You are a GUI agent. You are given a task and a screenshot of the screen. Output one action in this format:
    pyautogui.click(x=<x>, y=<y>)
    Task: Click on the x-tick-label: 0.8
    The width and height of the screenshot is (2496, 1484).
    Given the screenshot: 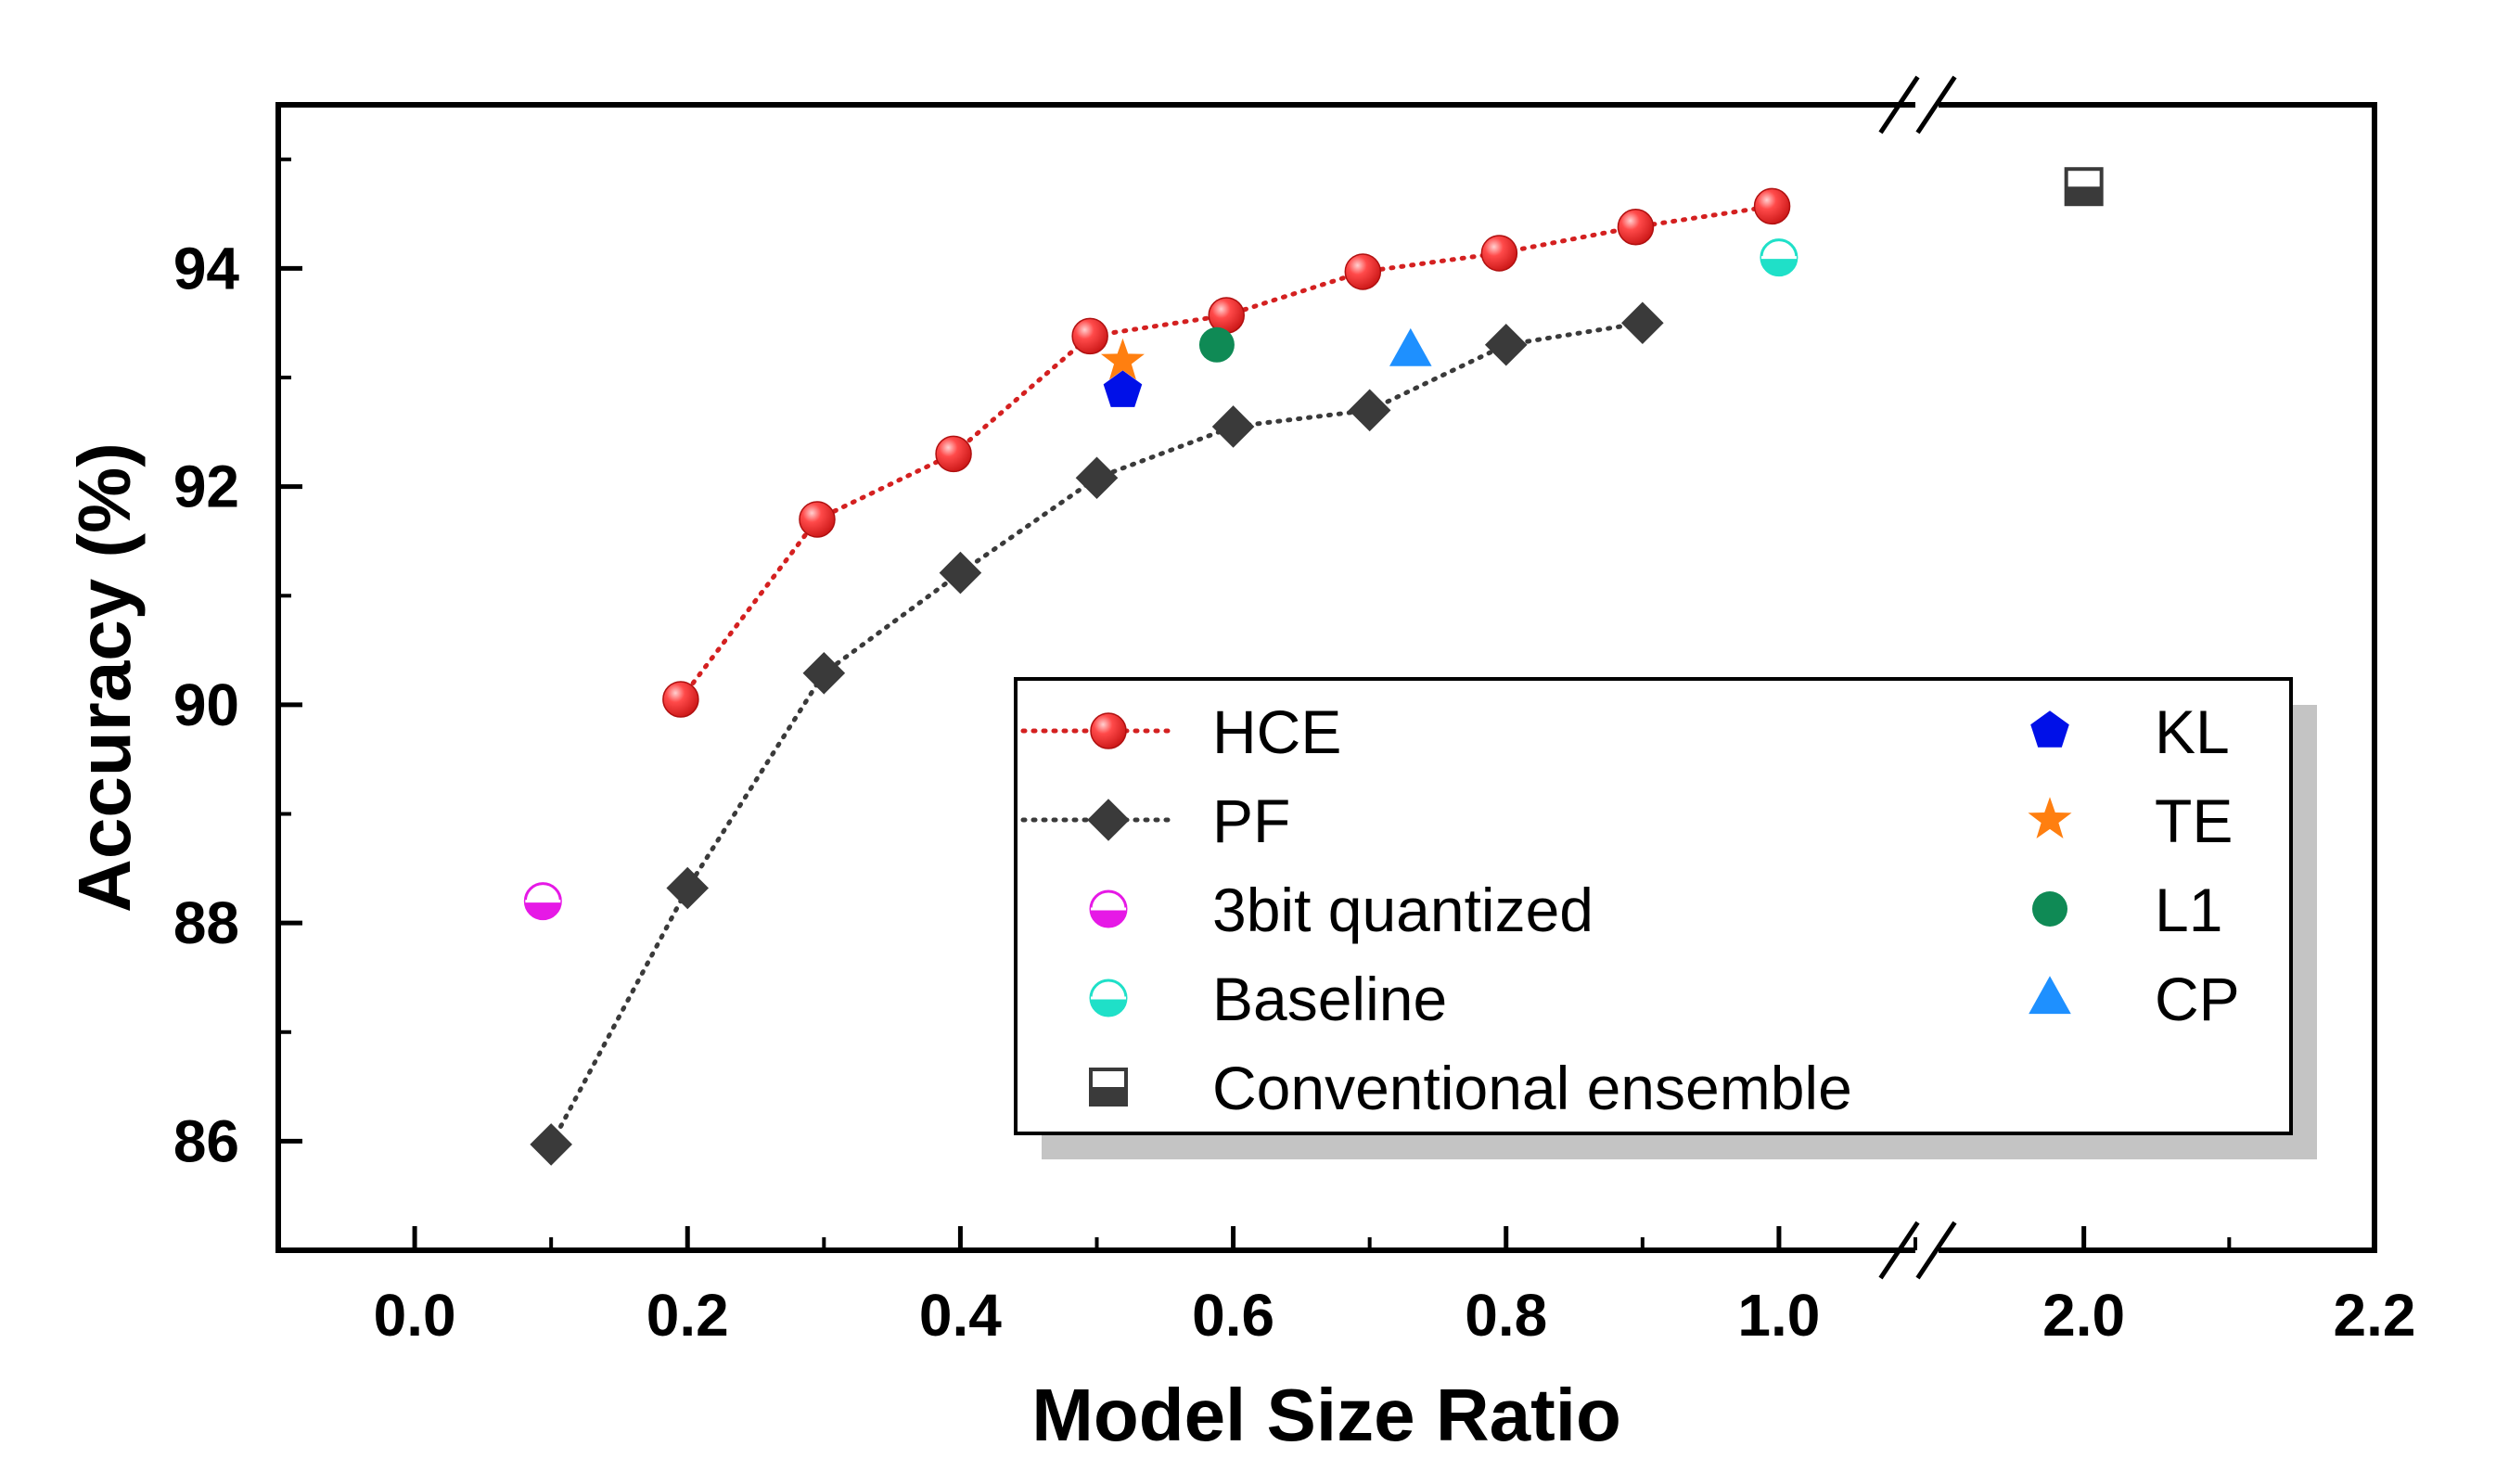 What is the action you would take?
    pyautogui.click(x=1506, y=1315)
    